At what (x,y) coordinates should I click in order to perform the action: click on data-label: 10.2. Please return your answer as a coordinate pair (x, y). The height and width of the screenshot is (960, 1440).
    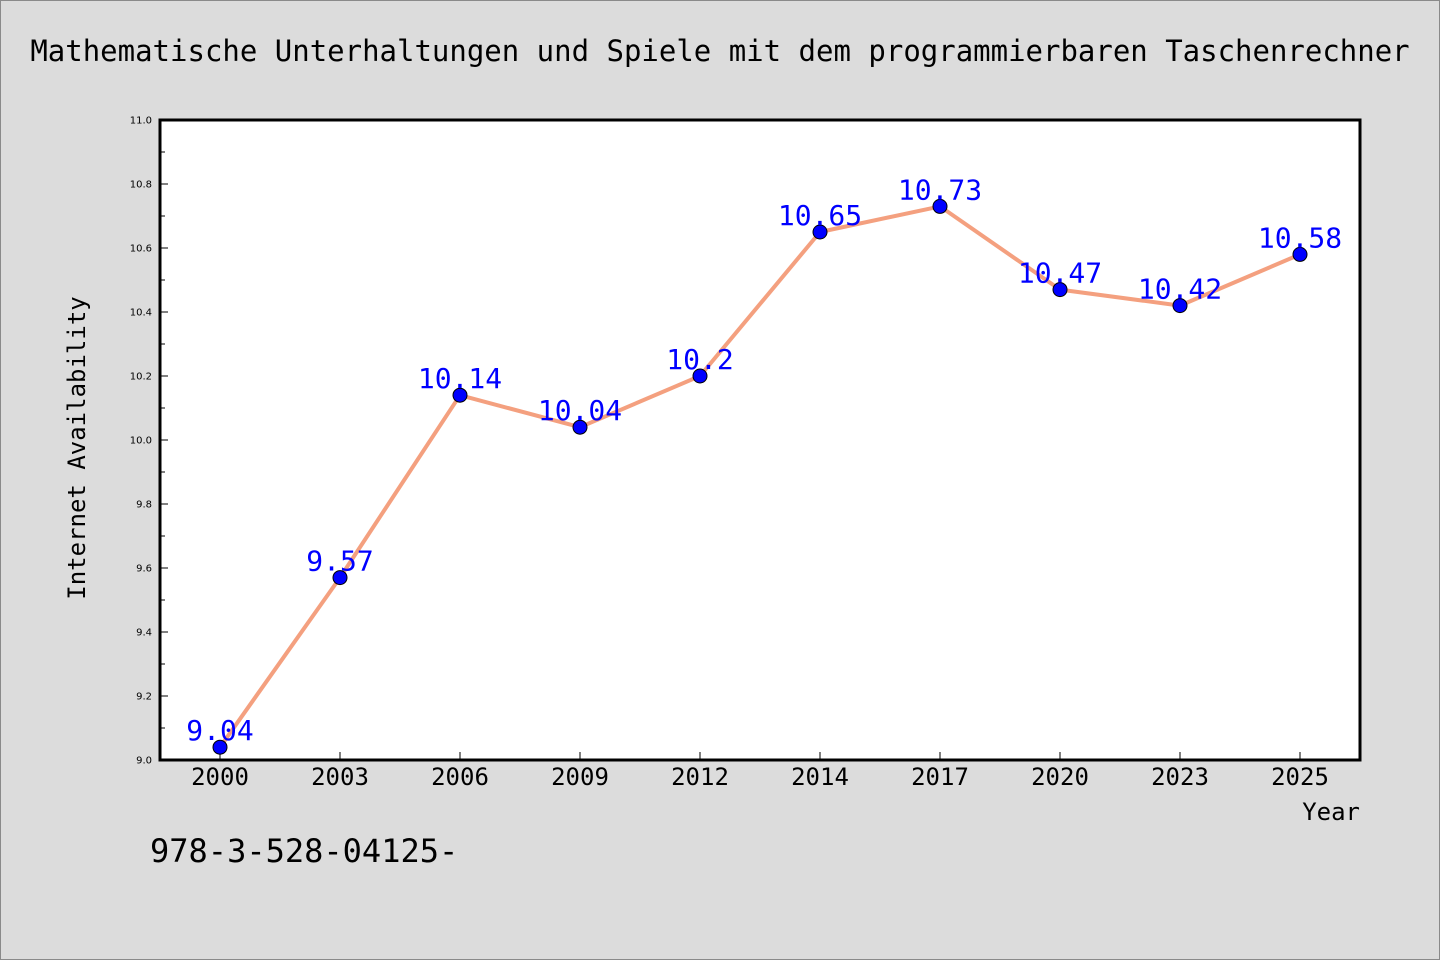
    Looking at the image, I should click on (699, 359).